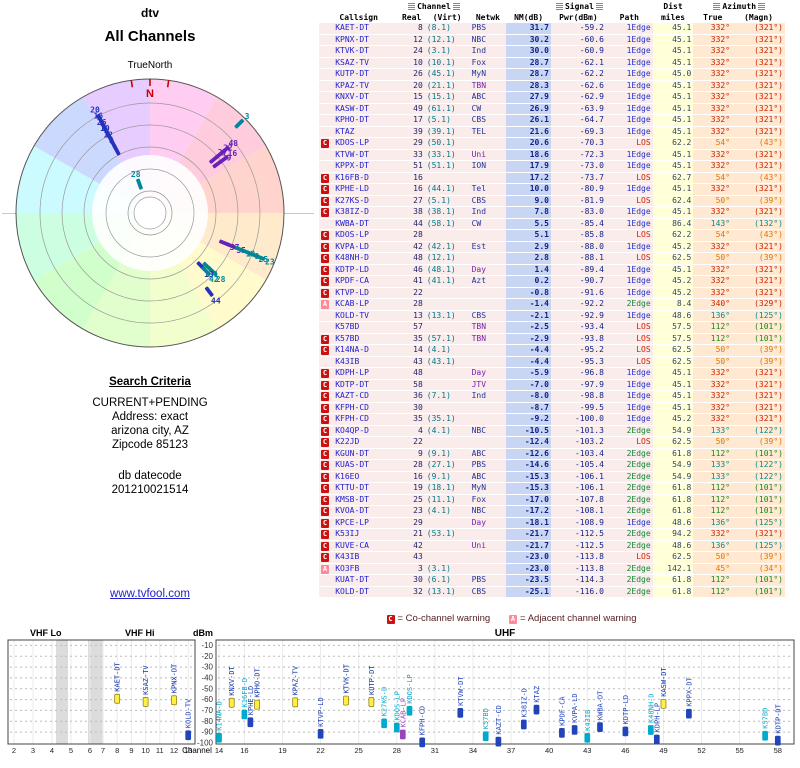  I want to click on callsign-cell: KO3FB, so click(366, 569).